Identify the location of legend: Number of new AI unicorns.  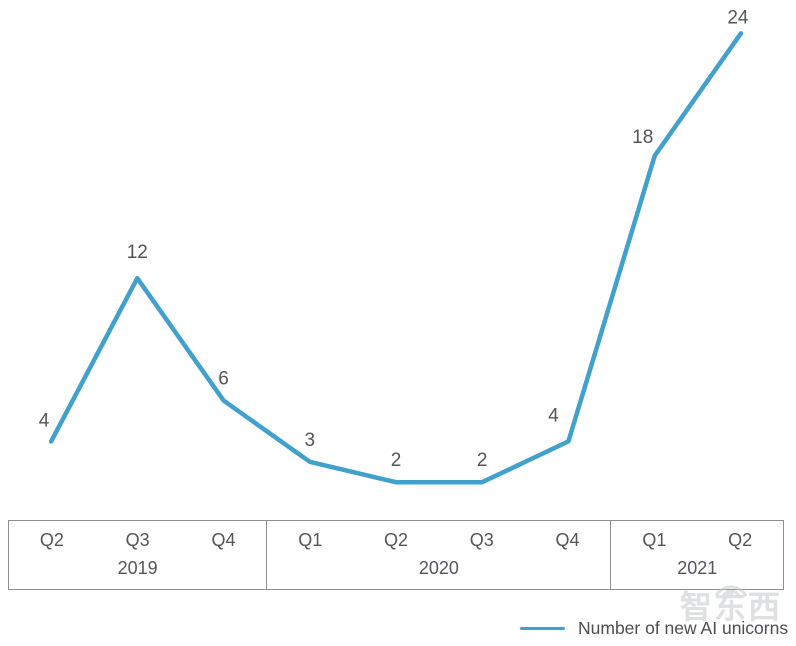
(654, 628).